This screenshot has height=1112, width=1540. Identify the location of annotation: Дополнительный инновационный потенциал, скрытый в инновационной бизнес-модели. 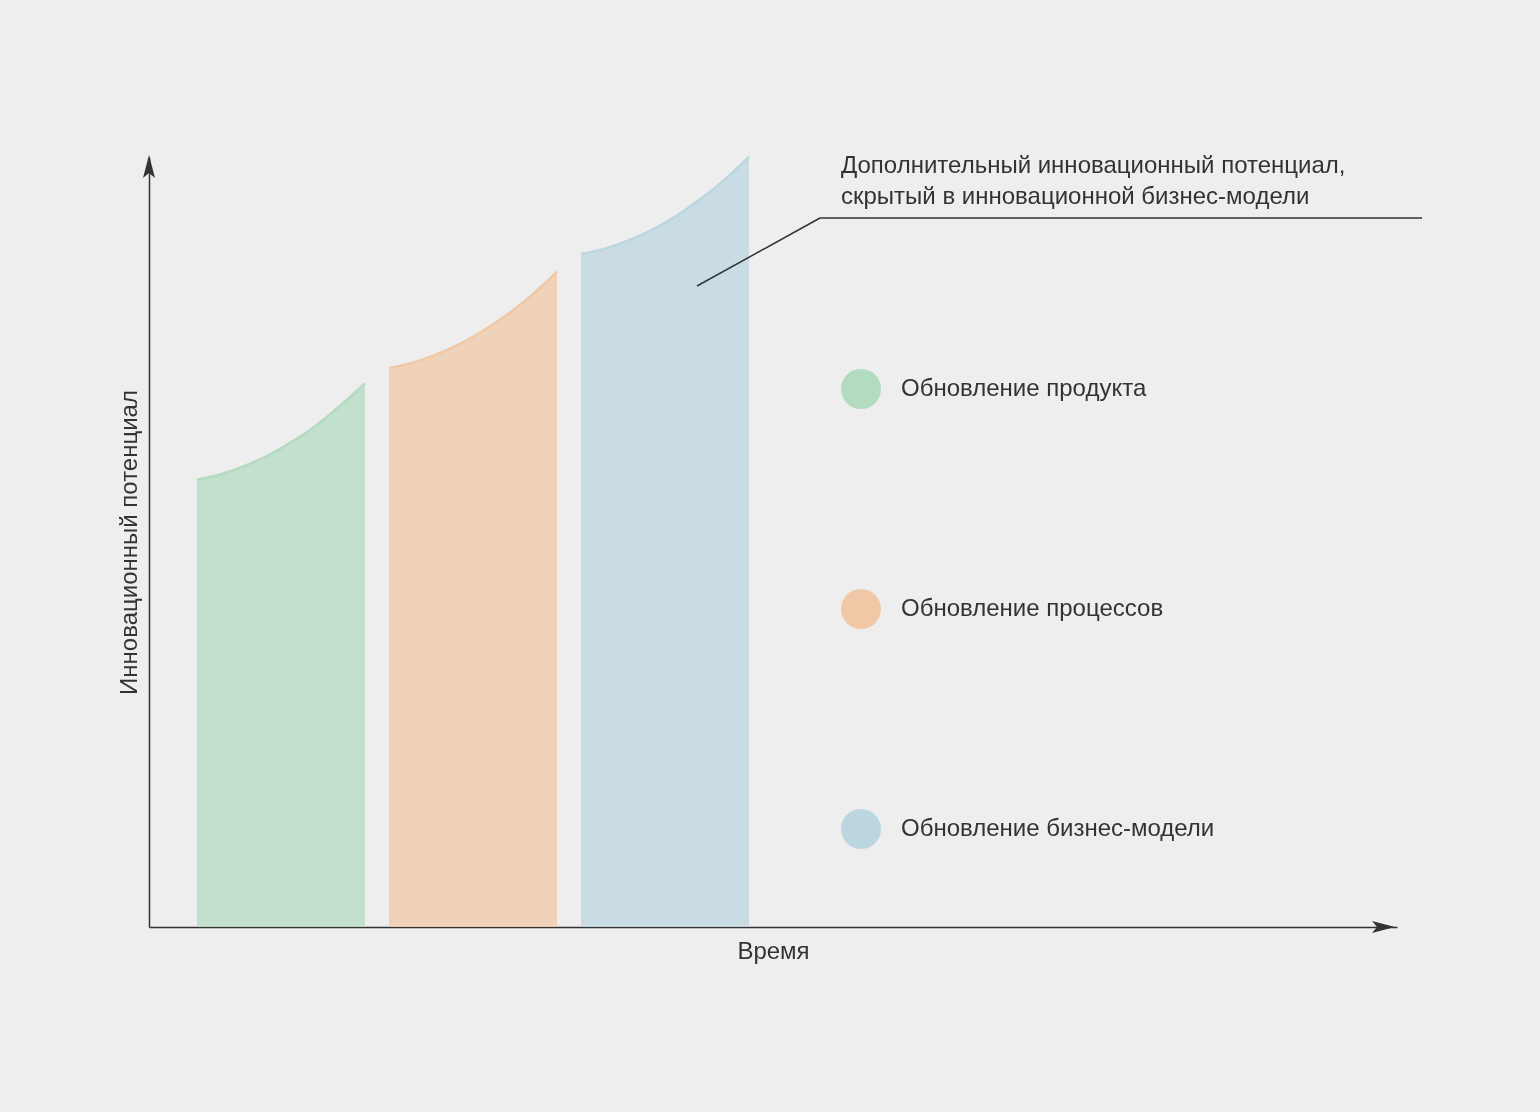
(1093, 180).